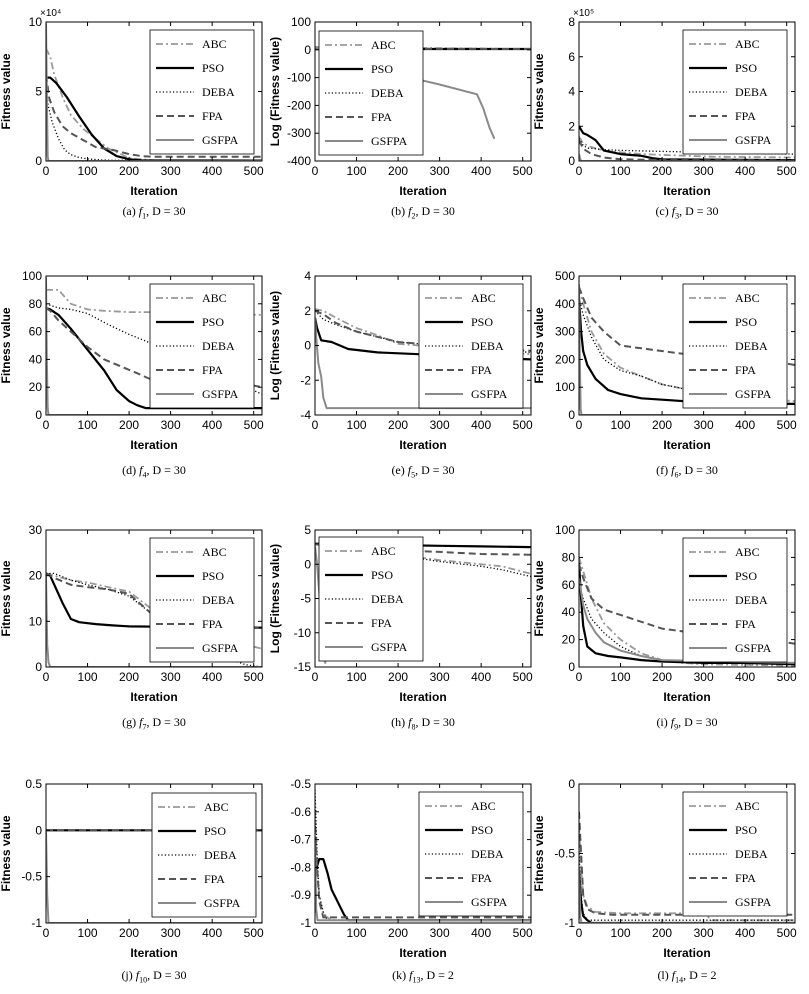 Image resolution: width=809 pixels, height=994 pixels. I want to click on panel-caption: (b) f2, D = 30, so click(423, 212).